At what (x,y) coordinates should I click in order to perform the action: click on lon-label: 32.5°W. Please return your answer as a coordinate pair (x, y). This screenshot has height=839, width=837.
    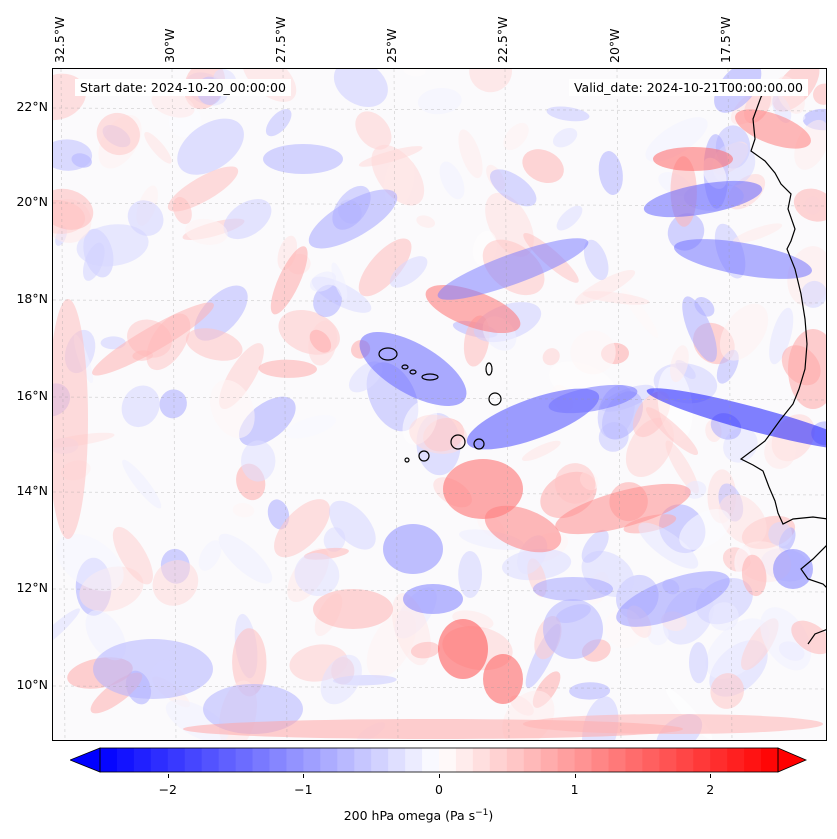
    Looking at the image, I should click on (59, 39).